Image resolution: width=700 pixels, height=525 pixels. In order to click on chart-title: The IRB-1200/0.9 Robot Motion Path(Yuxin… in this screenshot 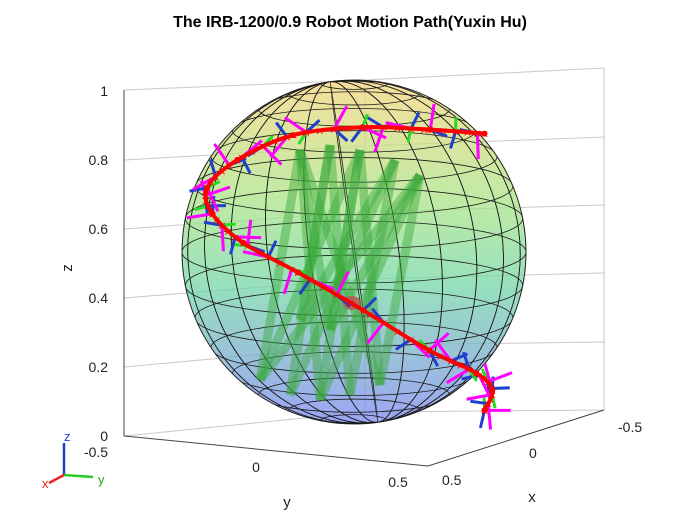, I will do `click(350, 22)`.